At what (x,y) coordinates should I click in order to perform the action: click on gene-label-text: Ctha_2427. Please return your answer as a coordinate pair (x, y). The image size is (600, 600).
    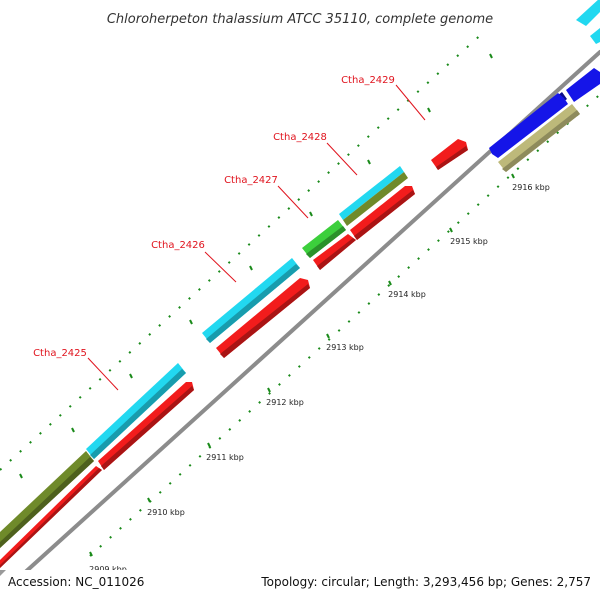
    Looking at the image, I should click on (251, 180).